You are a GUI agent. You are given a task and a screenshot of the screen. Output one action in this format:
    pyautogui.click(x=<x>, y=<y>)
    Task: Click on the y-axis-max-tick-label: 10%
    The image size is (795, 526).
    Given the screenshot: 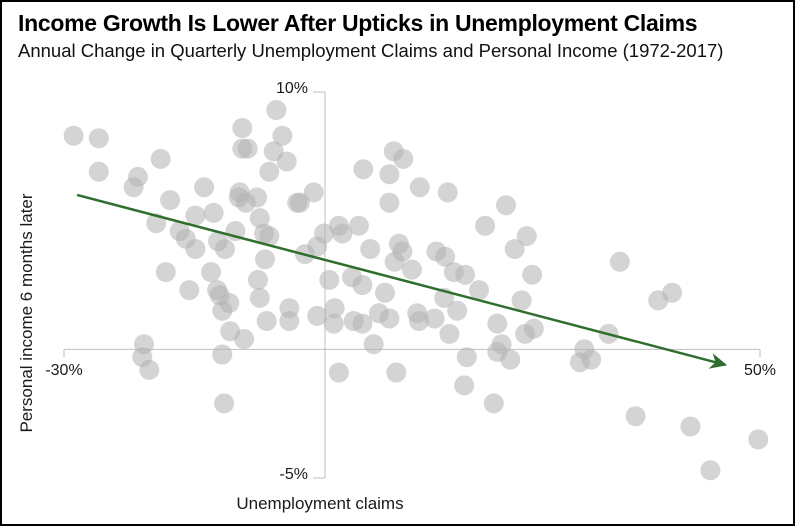 What is the action you would take?
    pyautogui.click(x=291, y=88)
    